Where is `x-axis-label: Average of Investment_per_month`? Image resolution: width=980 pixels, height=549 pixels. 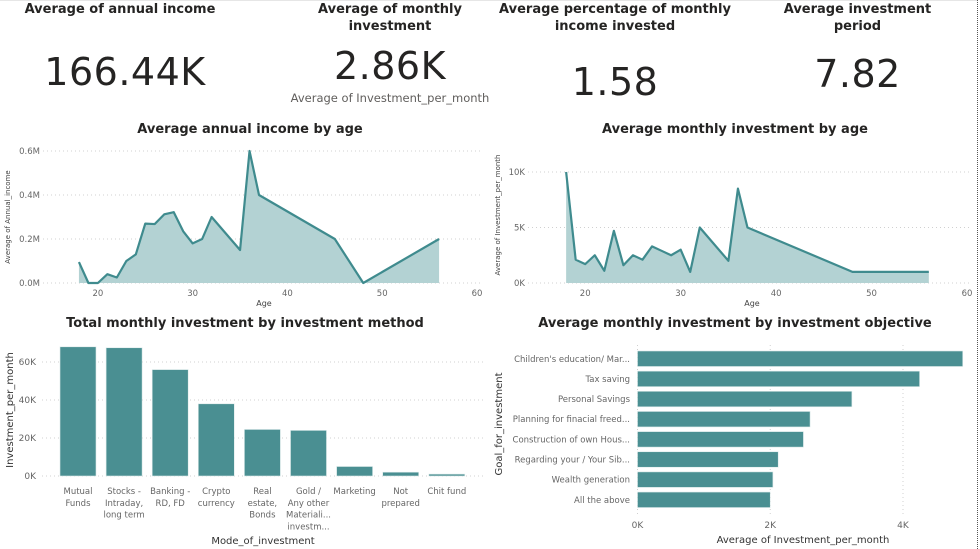
x-axis-label: Average of Investment_per_month is located at coordinates (803, 540).